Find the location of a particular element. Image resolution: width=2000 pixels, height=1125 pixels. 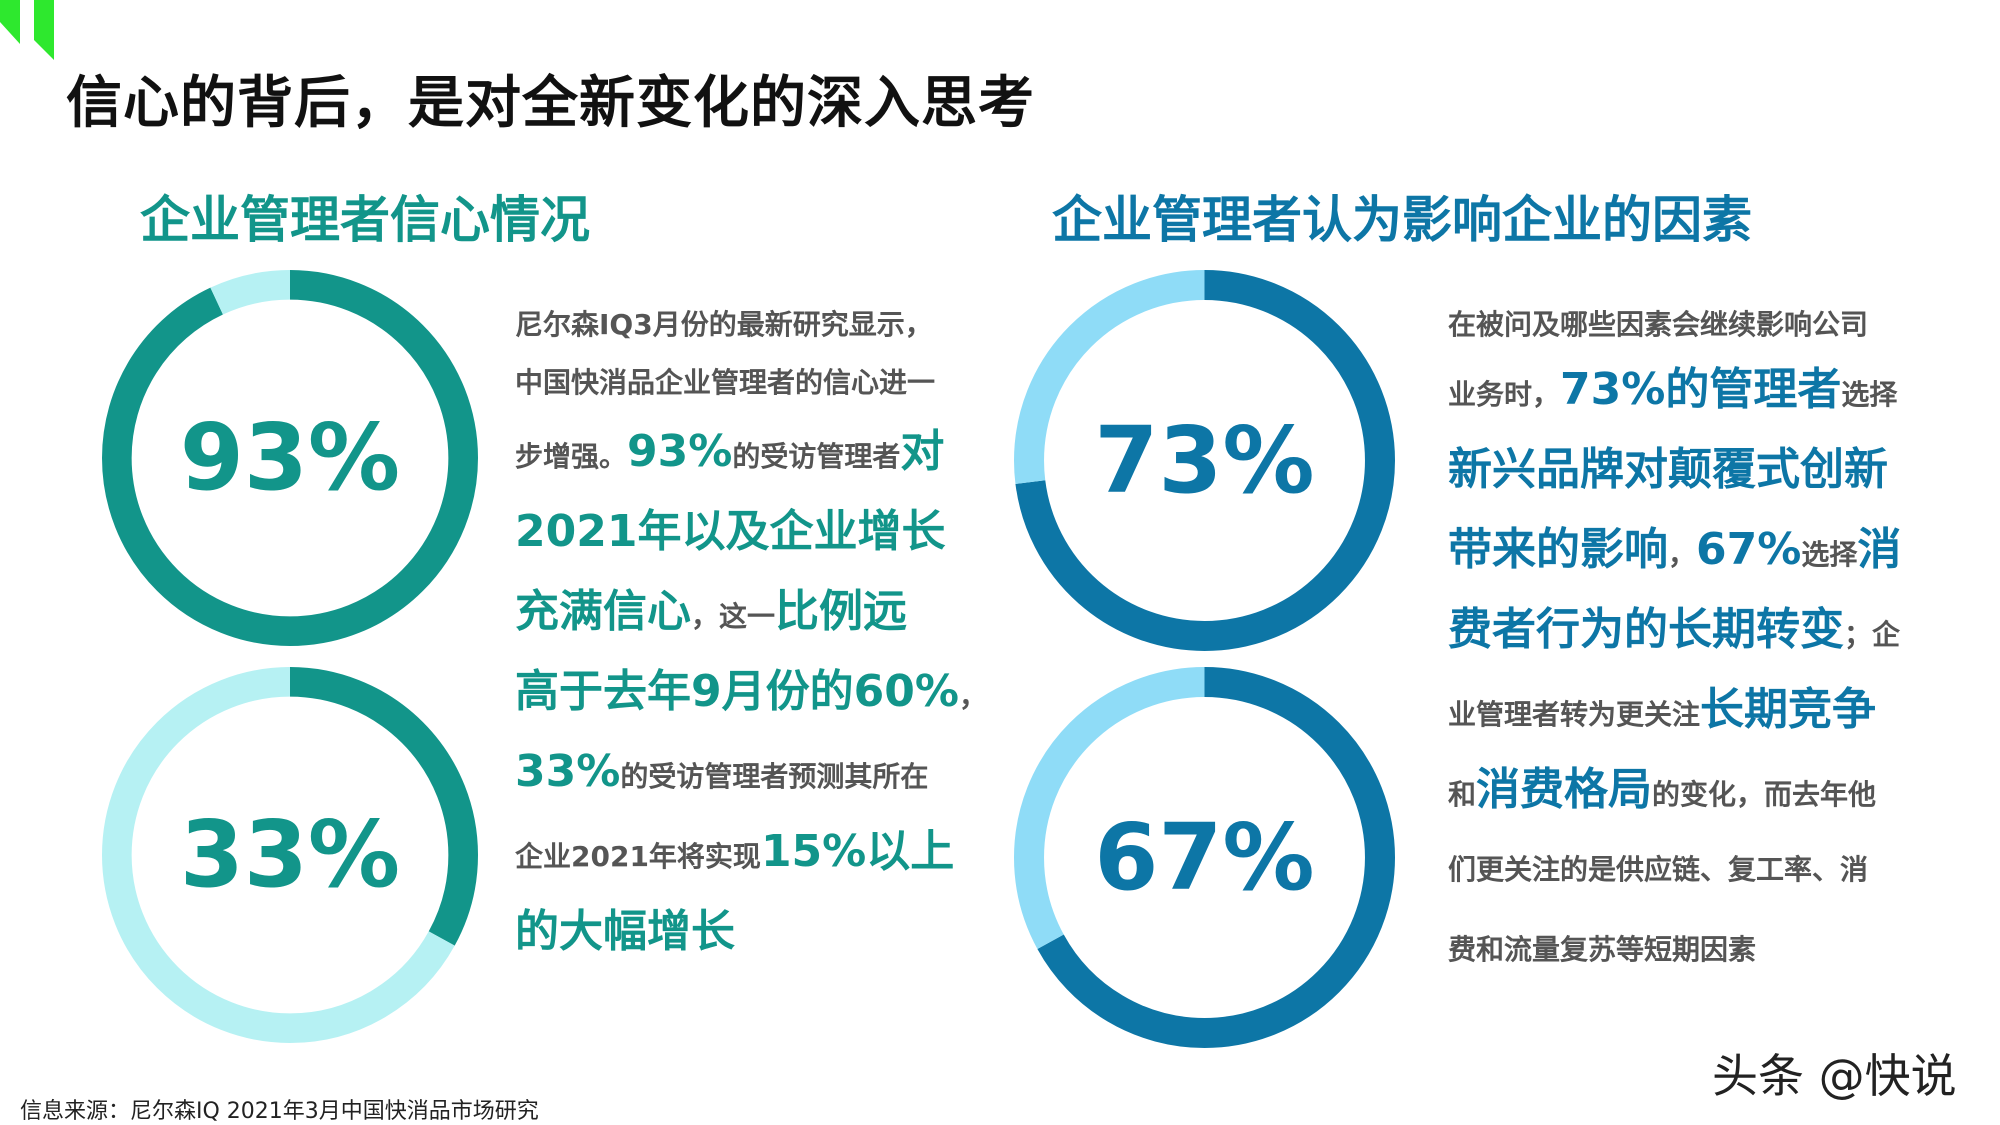

body-text: 业管理者转为更关注 is located at coordinates (1574, 714).